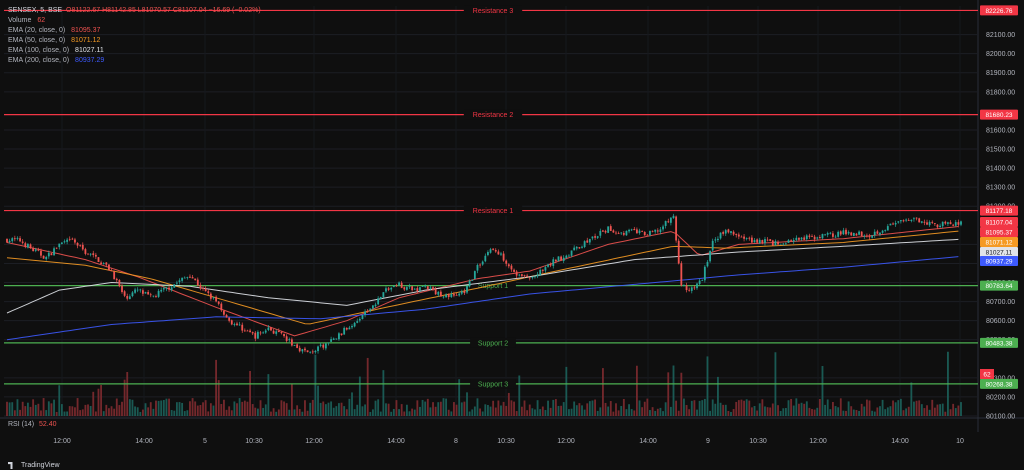 The width and height of the screenshot is (1024, 470). I want to click on level-label: Resistance 2, so click(493, 115).